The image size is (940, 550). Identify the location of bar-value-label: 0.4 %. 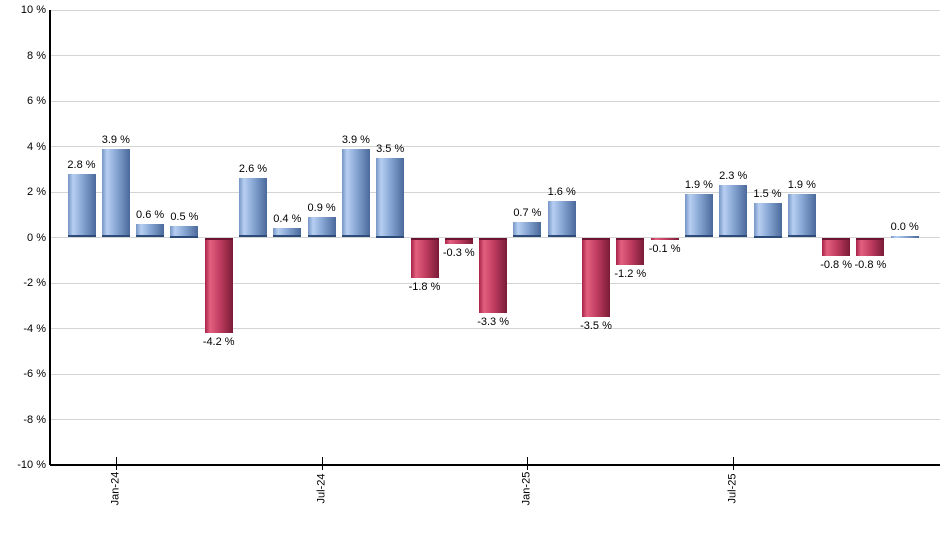
(287, 219).